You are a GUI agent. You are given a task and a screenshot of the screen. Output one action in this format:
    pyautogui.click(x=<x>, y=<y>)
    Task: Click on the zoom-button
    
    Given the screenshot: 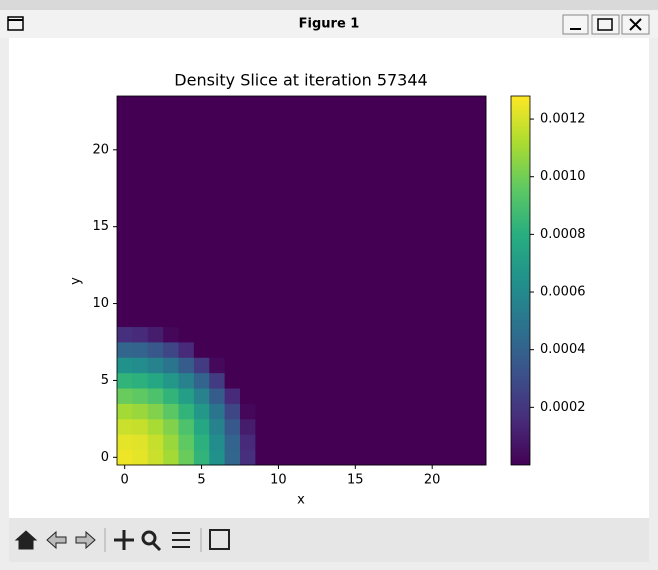 What is the action you would take?
    pyautogui.click(x=149, y=538)
    